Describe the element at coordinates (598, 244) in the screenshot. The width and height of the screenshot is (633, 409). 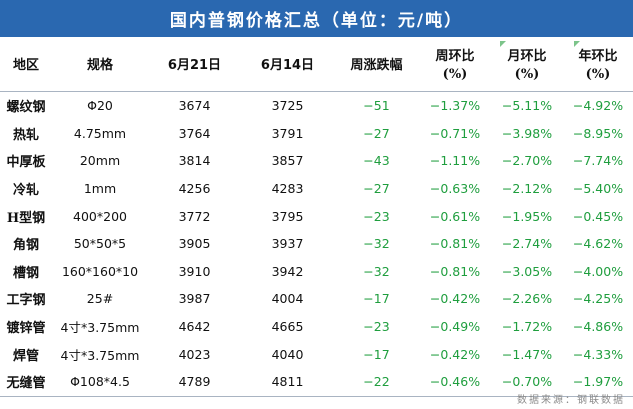
I see `cell-yoy: −4.62%` at that location.